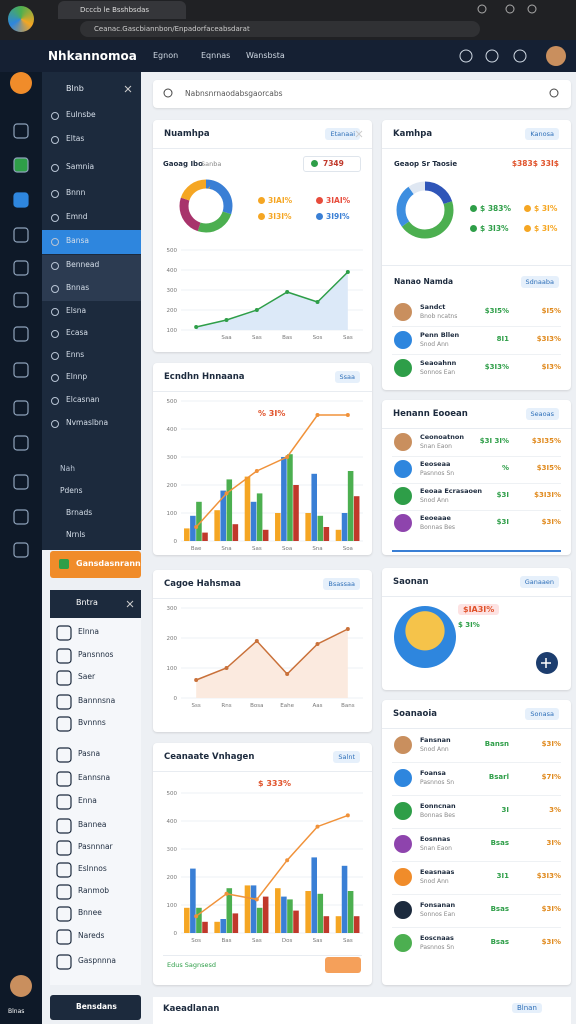  What do you see at coordinates (67, 468) in the screenshot?
I see `sidebar-section: Nah` at bounding box center [67, 468].